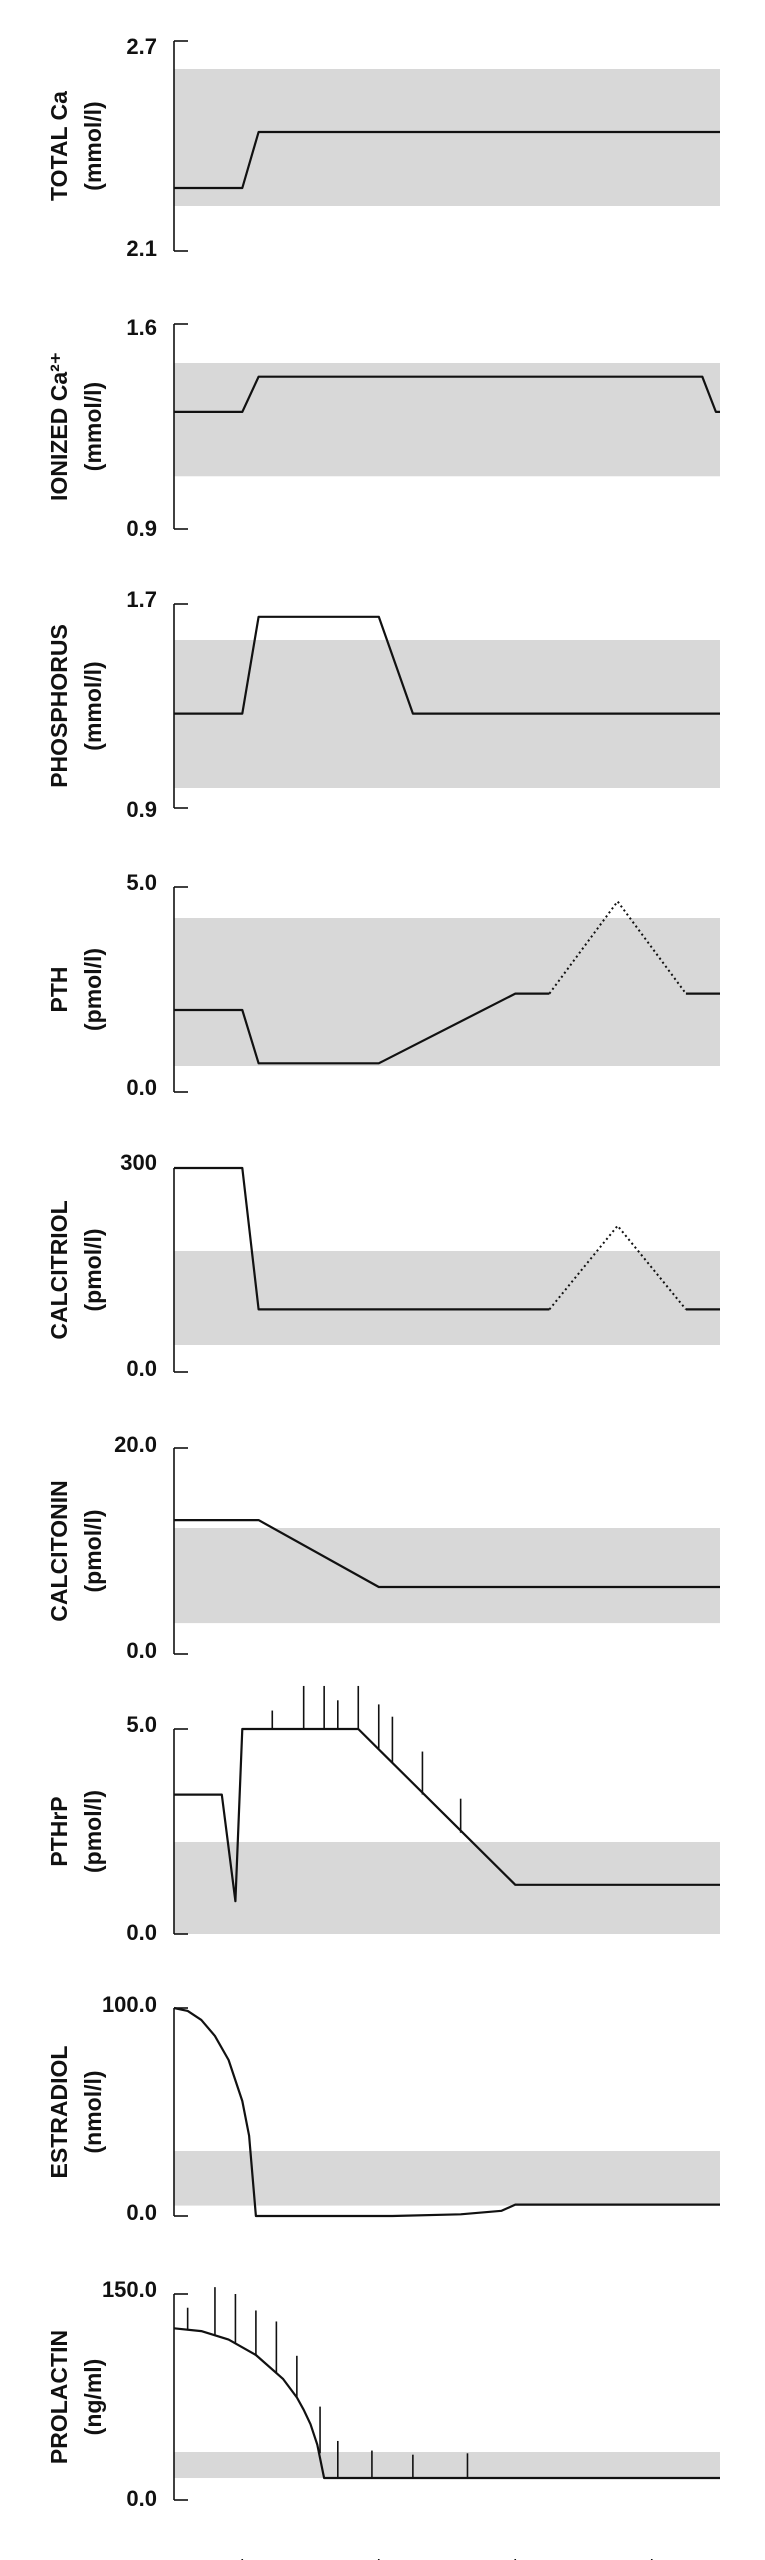  What do you see at coordinates (76, 426) in the screenshot?
I see `y-axis-label: IONIZED Ca²⁺ (mmol/l)` at bounding box center [76, 426].